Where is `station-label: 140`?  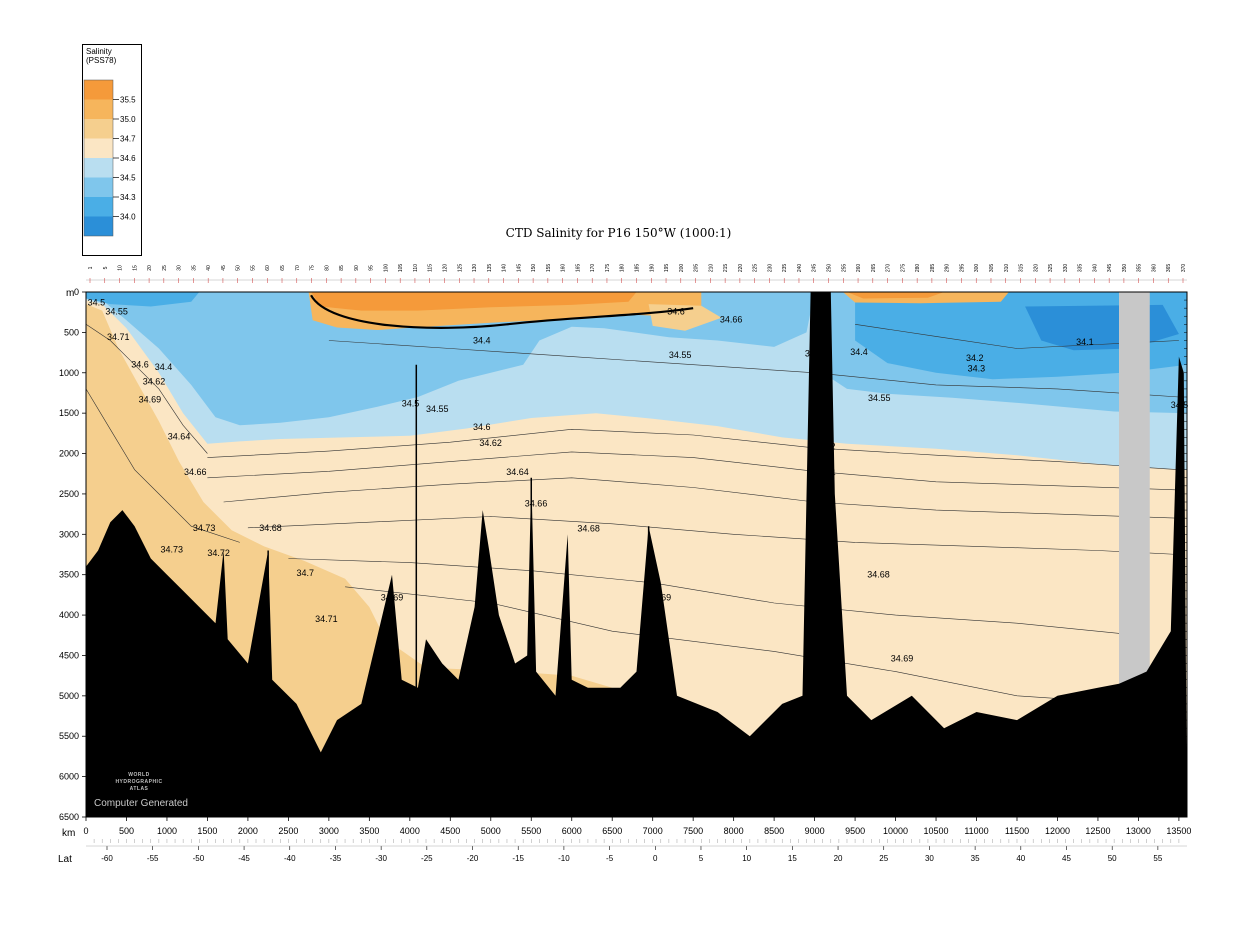 station-label: 140 is located at coordinates (505, 268).